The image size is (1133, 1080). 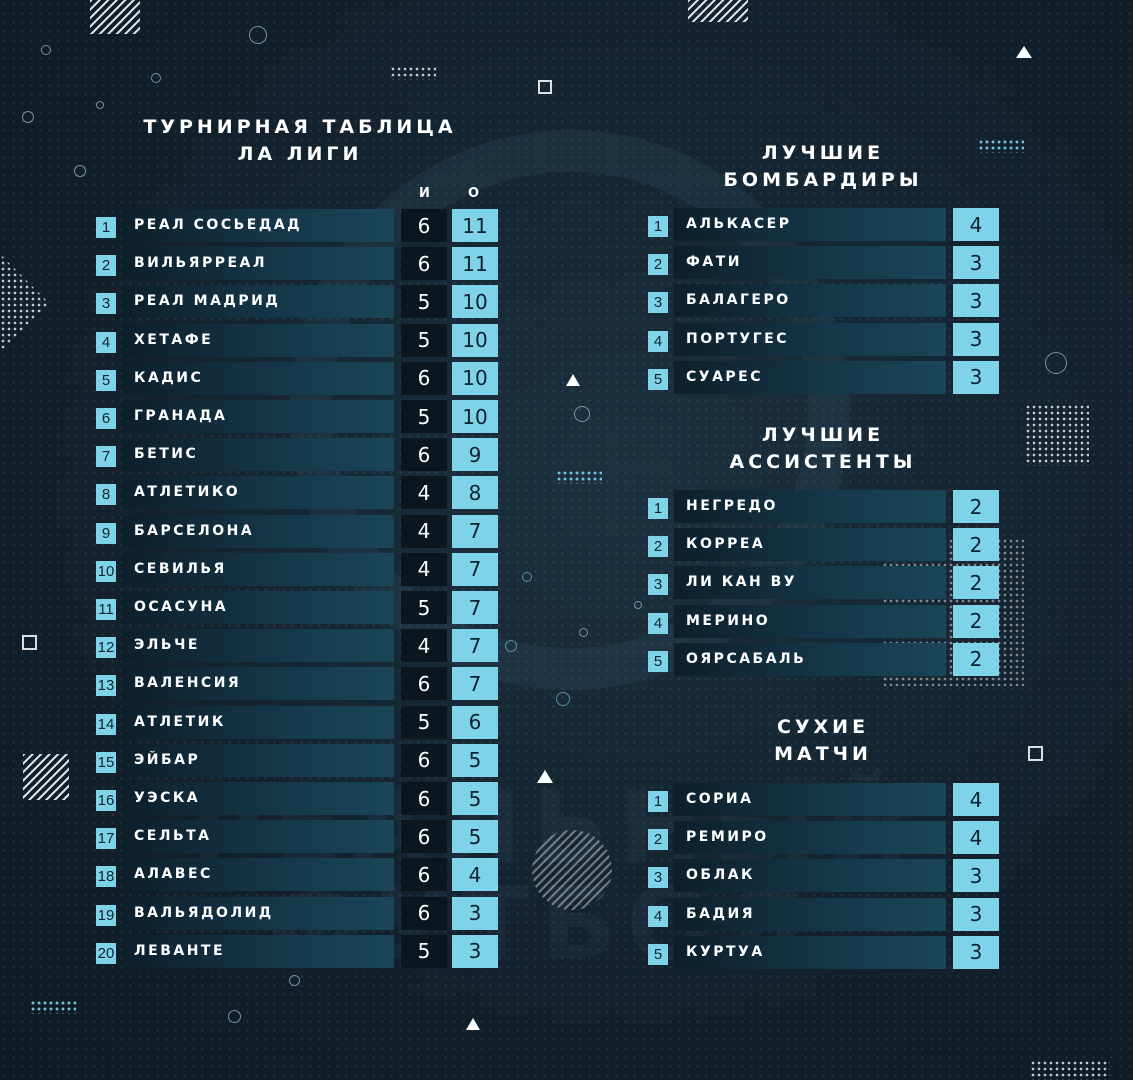 I want to click on team-name: РЕАЛ СОСЬЕДАД, so click(x=218, y=225).